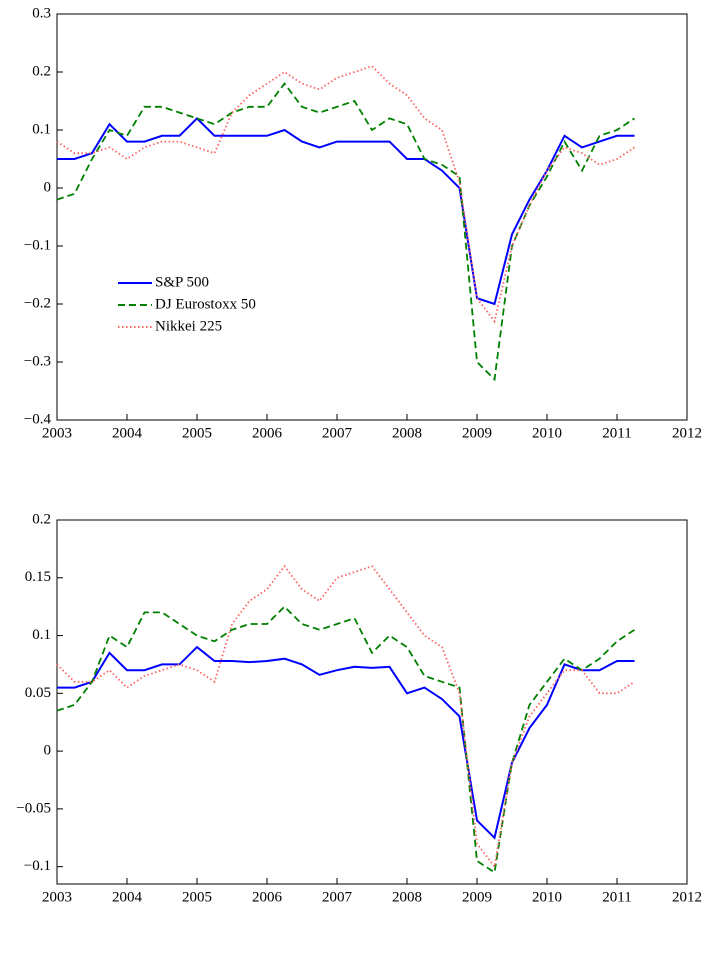 The width and height of the screenshot is (712, 964). Describe the element at coordinates (37, 361) in the screenshot. I see `y-tick-label: −0.3` at that location.